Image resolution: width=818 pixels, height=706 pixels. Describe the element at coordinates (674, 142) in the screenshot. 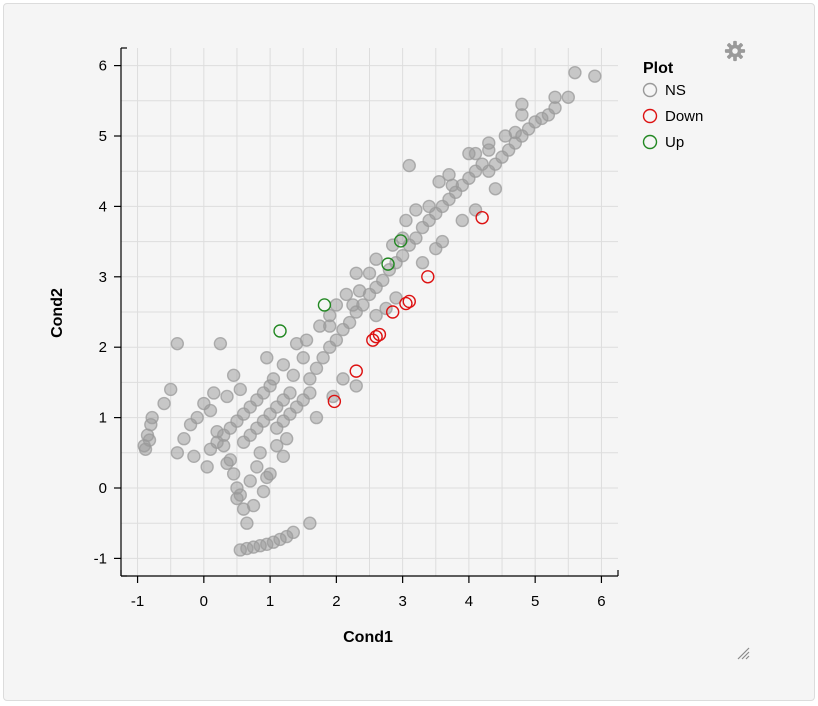

I see `legend-label-up: Up` at that location.